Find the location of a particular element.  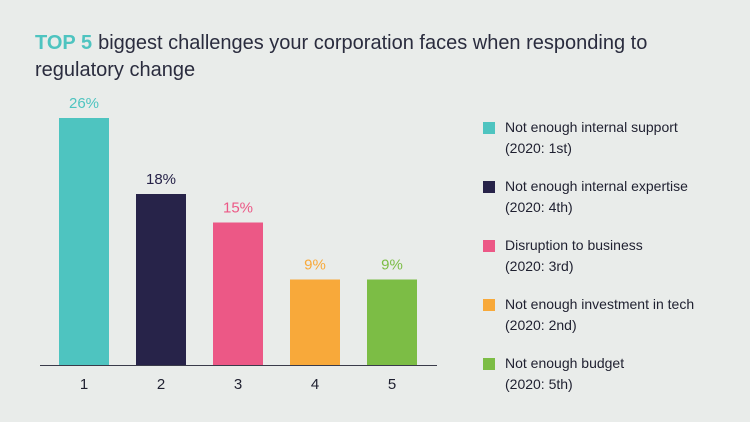

legend-label: Not enough budget is located at coordinates (565, 363).